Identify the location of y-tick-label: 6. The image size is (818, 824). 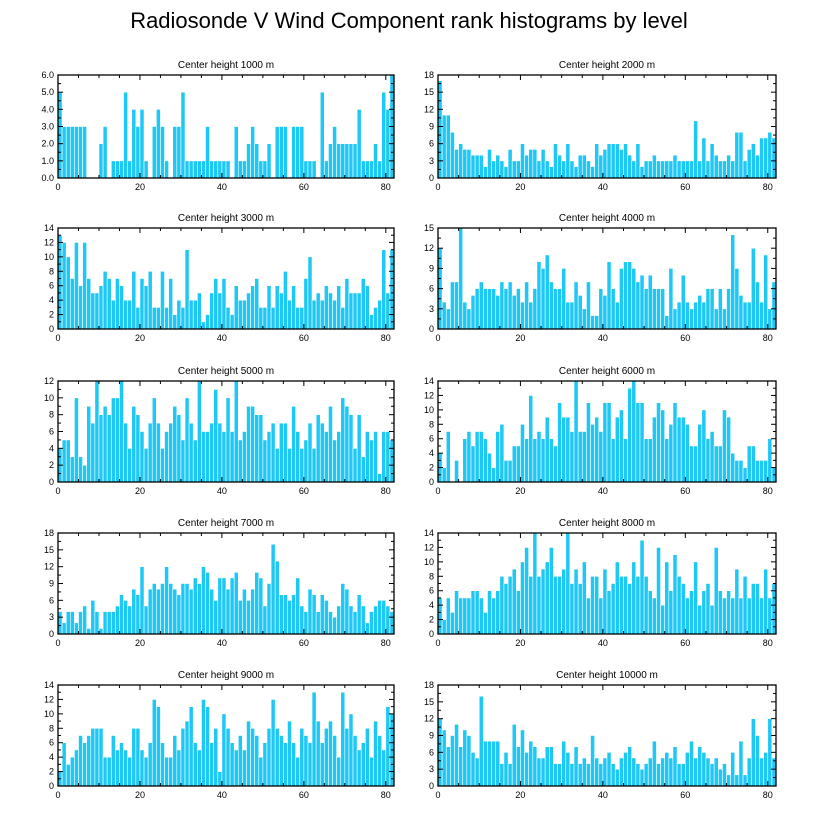
(431, 439).